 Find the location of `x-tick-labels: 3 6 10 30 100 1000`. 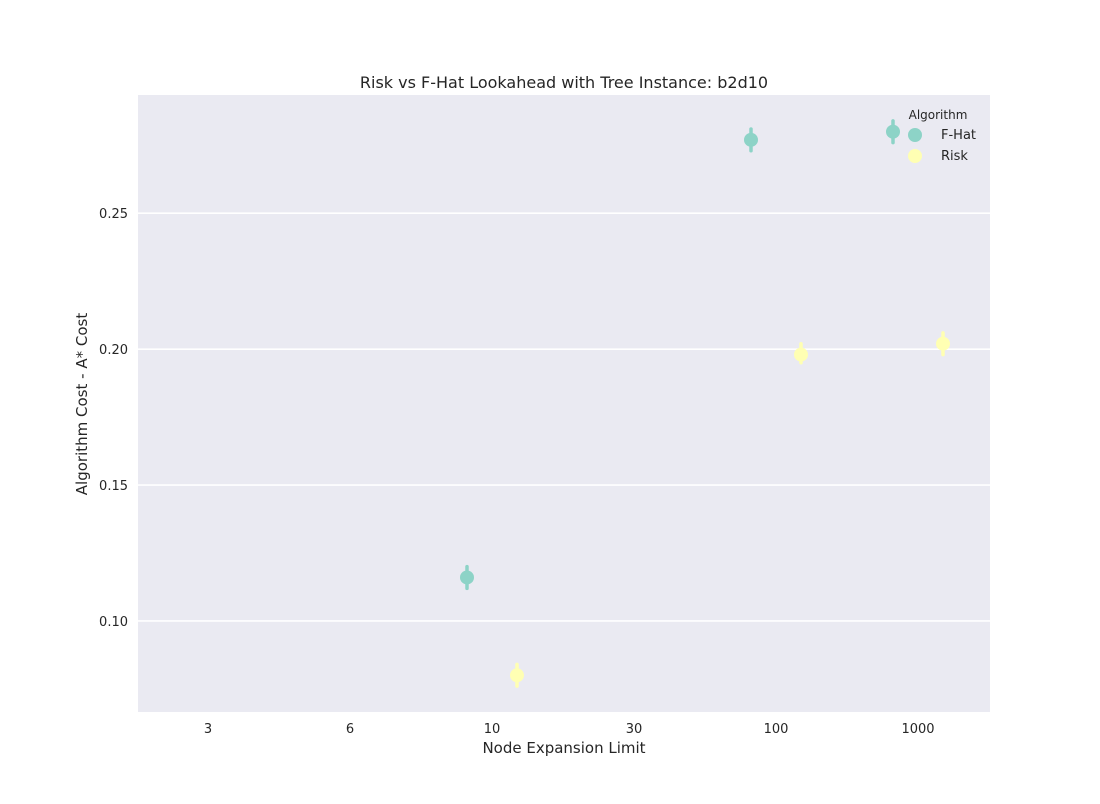

x-tick-labels: 3 6 10 30 100 1000 is located at coordinates (569, 729).